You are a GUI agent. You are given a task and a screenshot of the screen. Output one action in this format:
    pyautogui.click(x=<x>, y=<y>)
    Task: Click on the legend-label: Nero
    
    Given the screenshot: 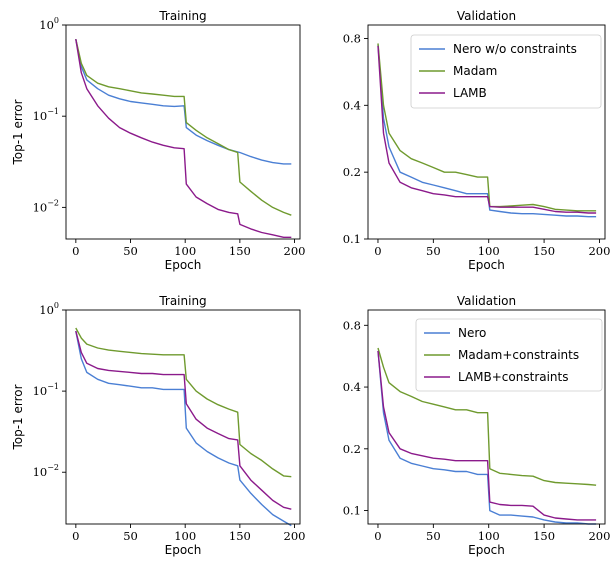 What is the action you would take?
    pyautogui.click(x=472, y=333)
    